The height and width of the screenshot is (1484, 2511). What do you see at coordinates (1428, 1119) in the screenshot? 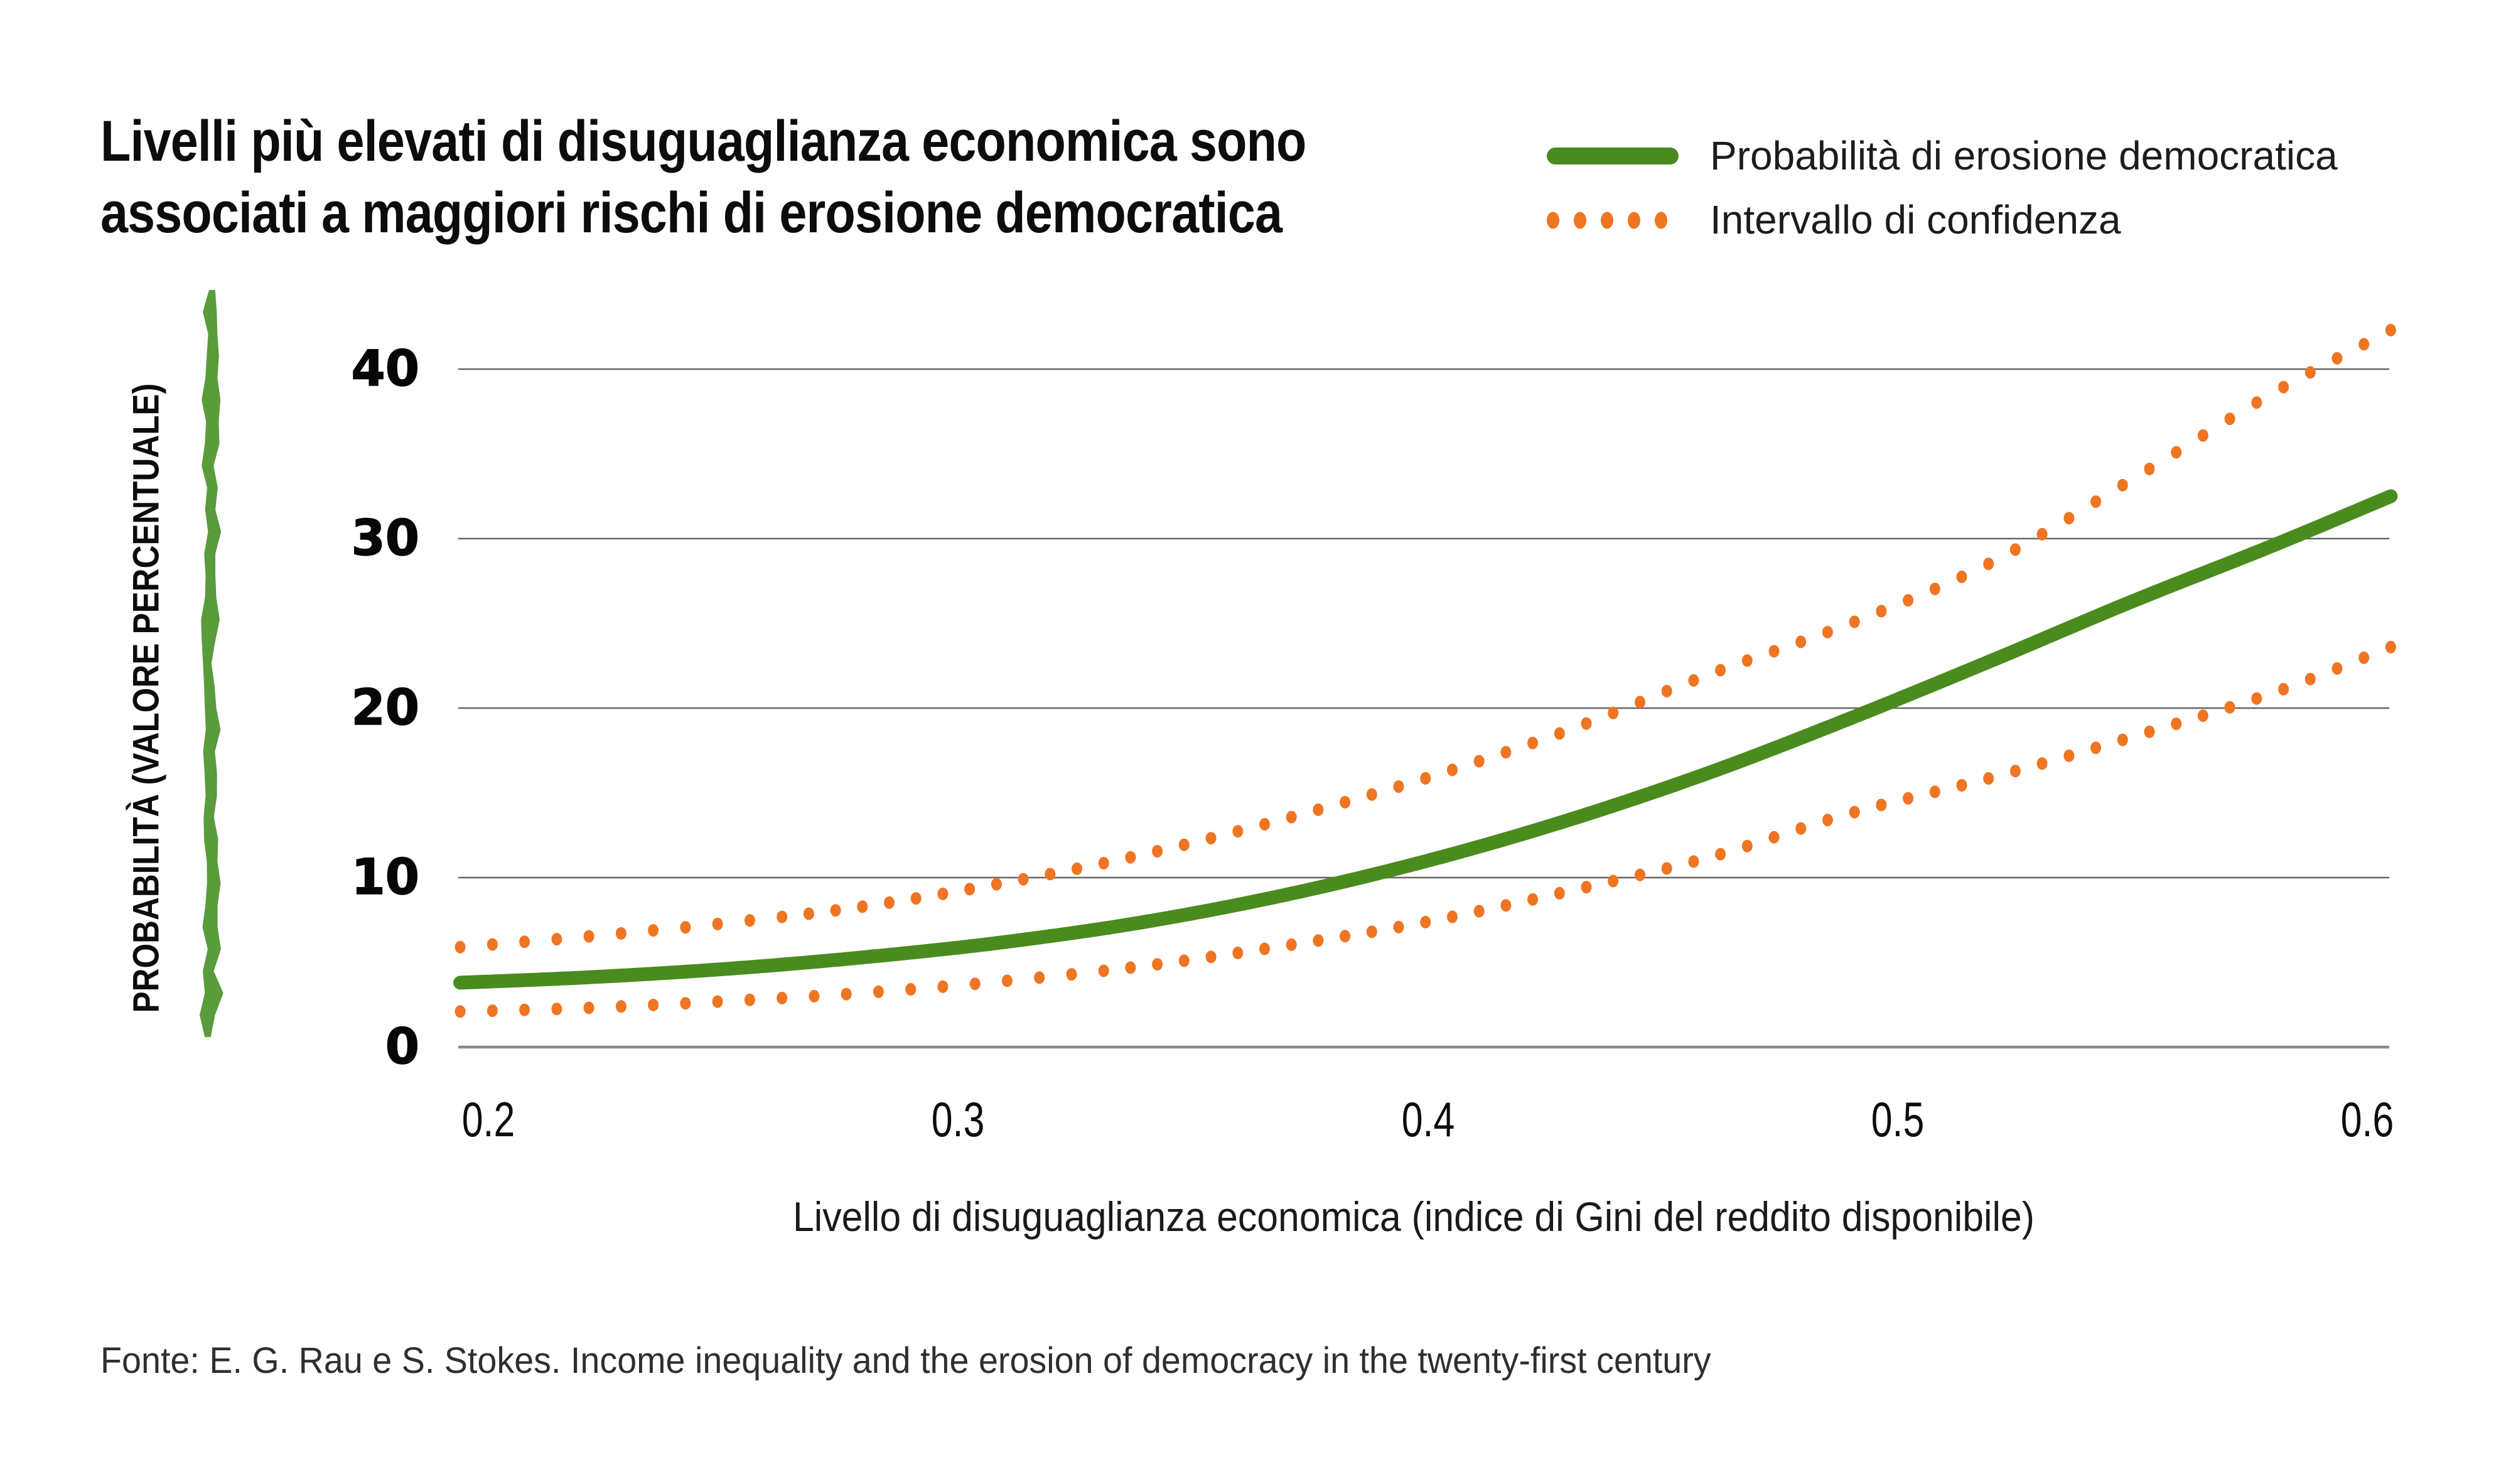
I see `x-tick-0.4: 0.4` at bounding box center [1428, 1119].